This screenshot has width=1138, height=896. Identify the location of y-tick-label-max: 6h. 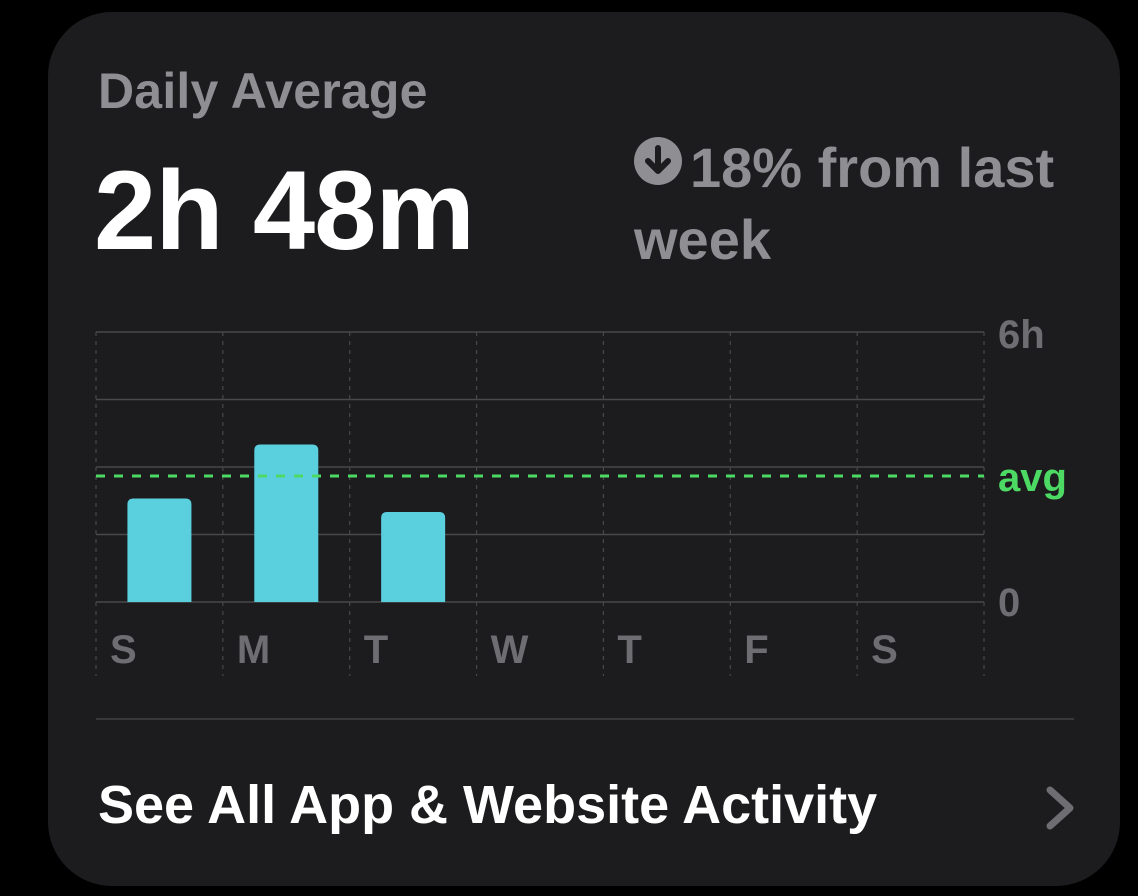
(1021, 335).